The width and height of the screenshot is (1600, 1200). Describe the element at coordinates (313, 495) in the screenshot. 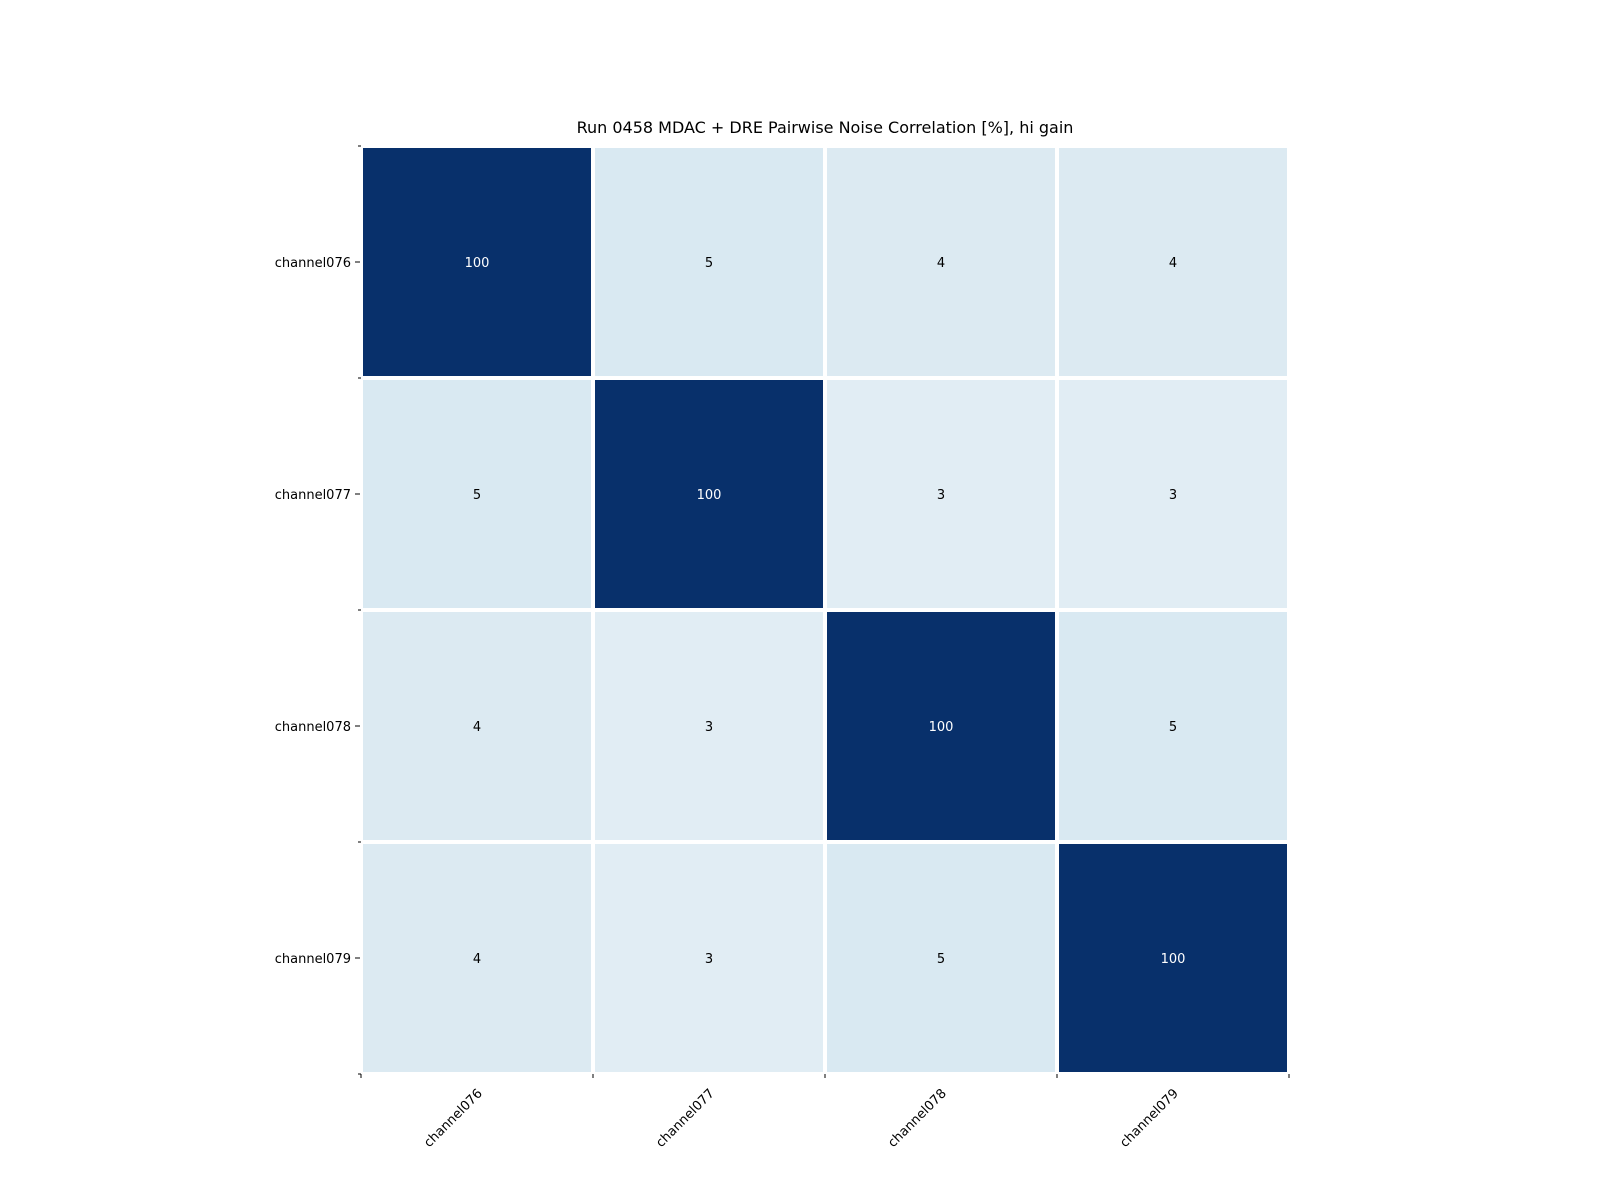

I see `y-tick-label: channel077` at that location.